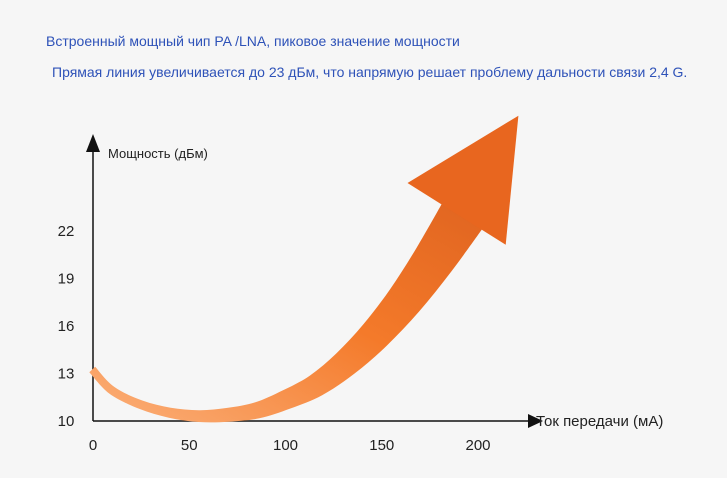 The image size is (727, 478). I want to click on y-tick-label: 19, so click(66, 279).